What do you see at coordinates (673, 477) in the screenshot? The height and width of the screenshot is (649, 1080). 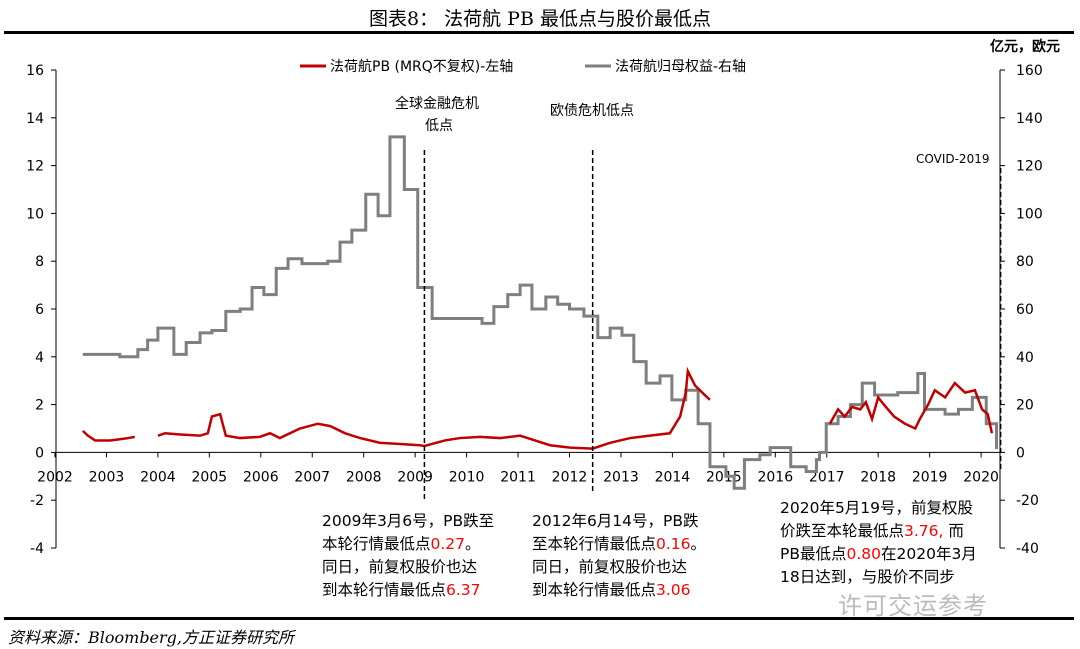 I see `x-tick-label: 2014` at bounding box center [673, 477].